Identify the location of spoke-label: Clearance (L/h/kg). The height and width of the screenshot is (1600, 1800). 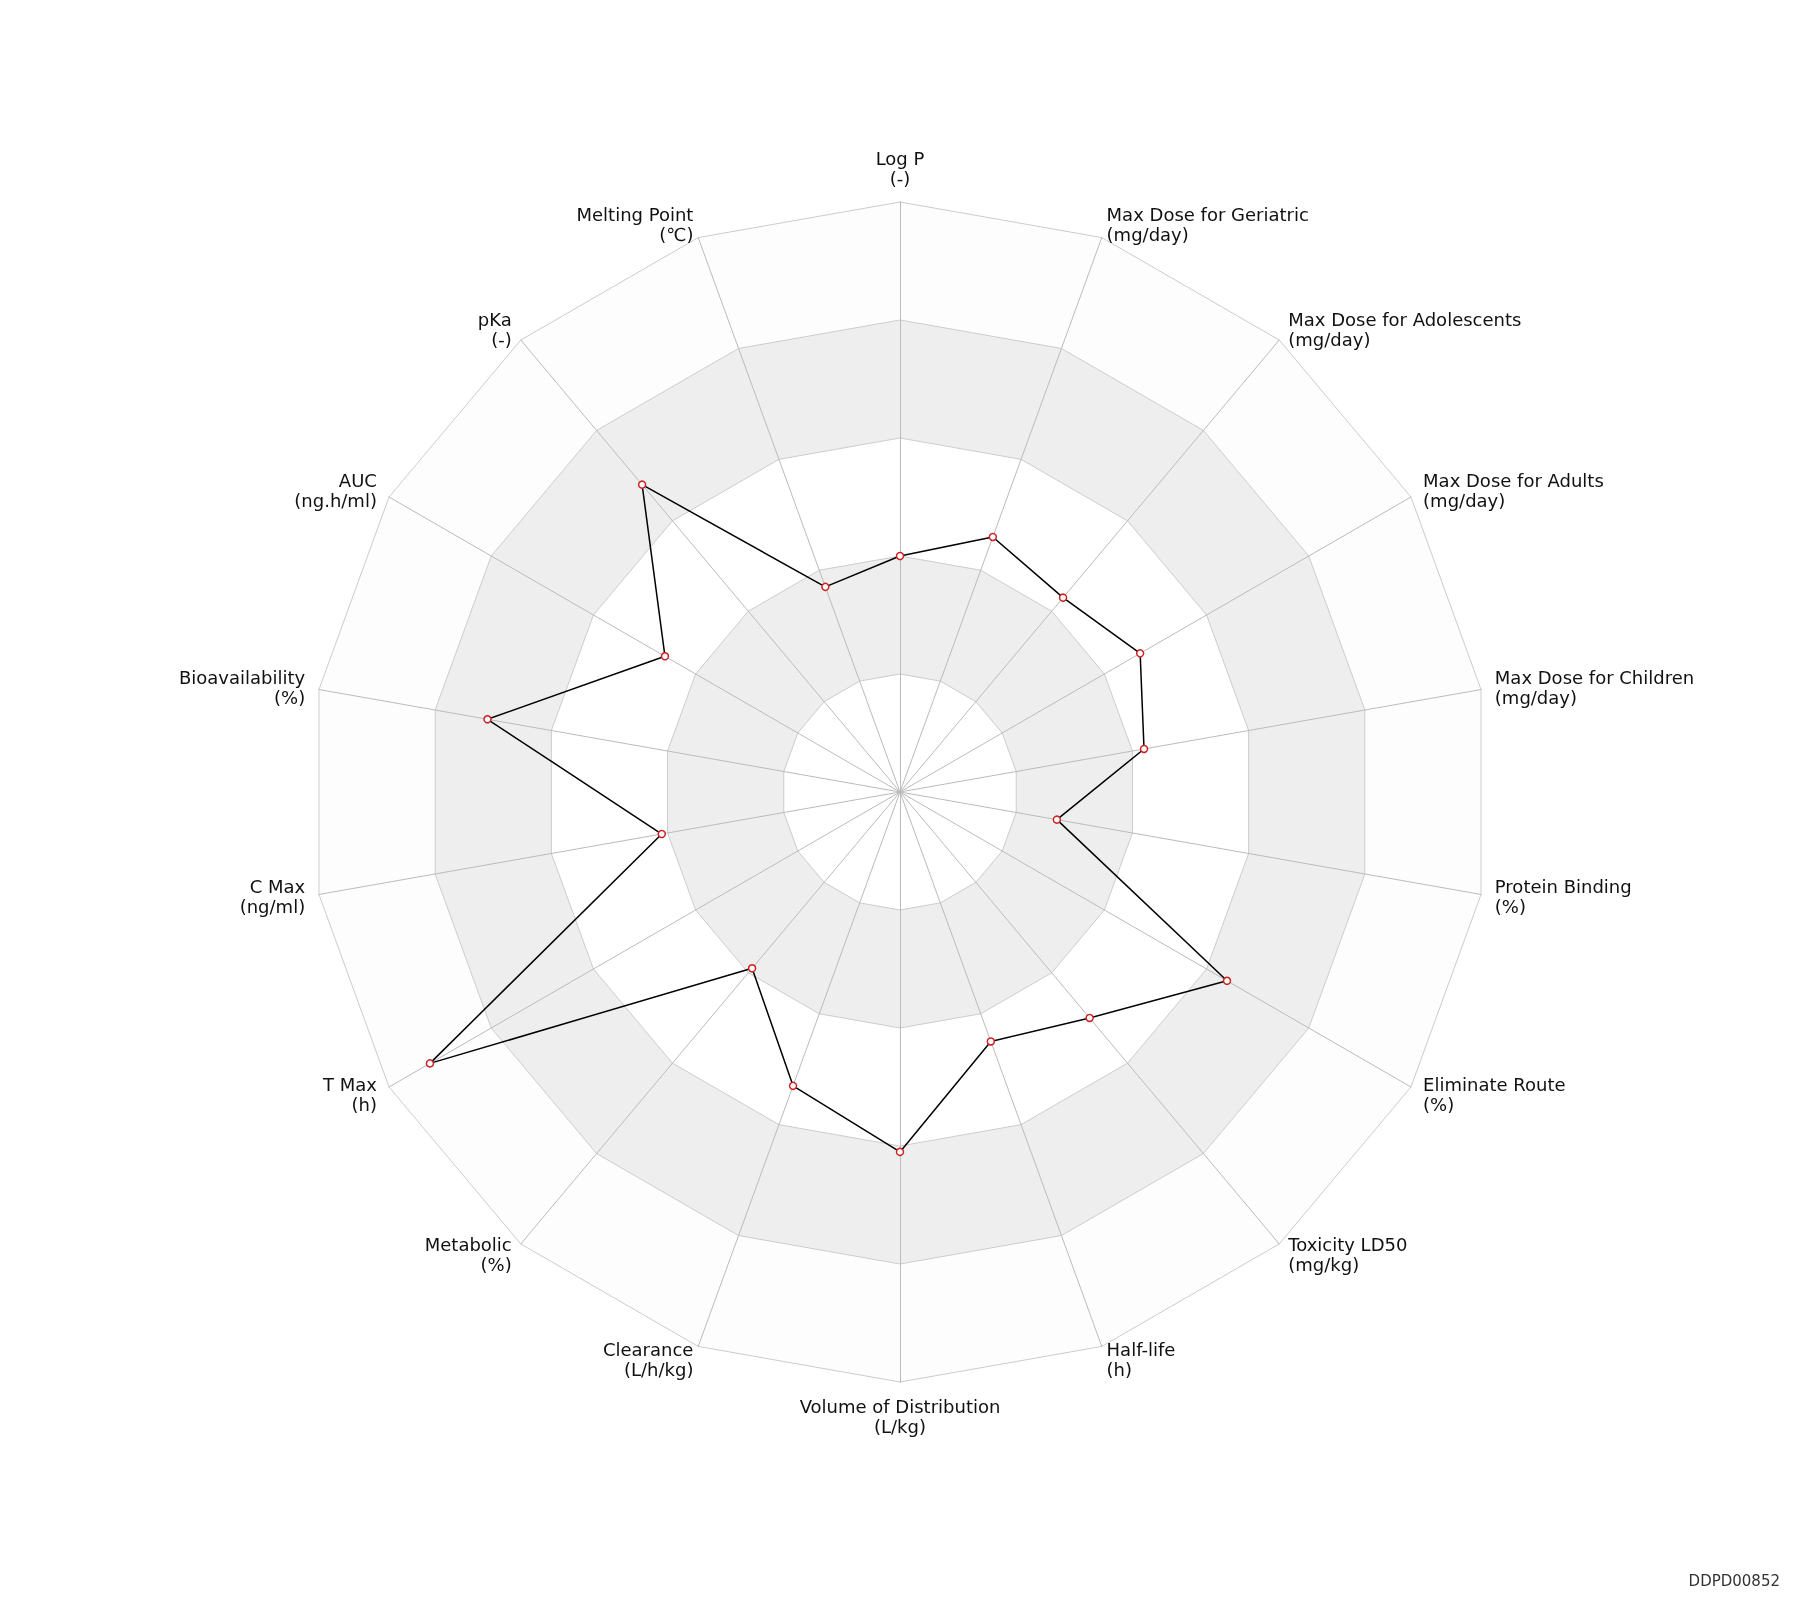
(648, 1360).